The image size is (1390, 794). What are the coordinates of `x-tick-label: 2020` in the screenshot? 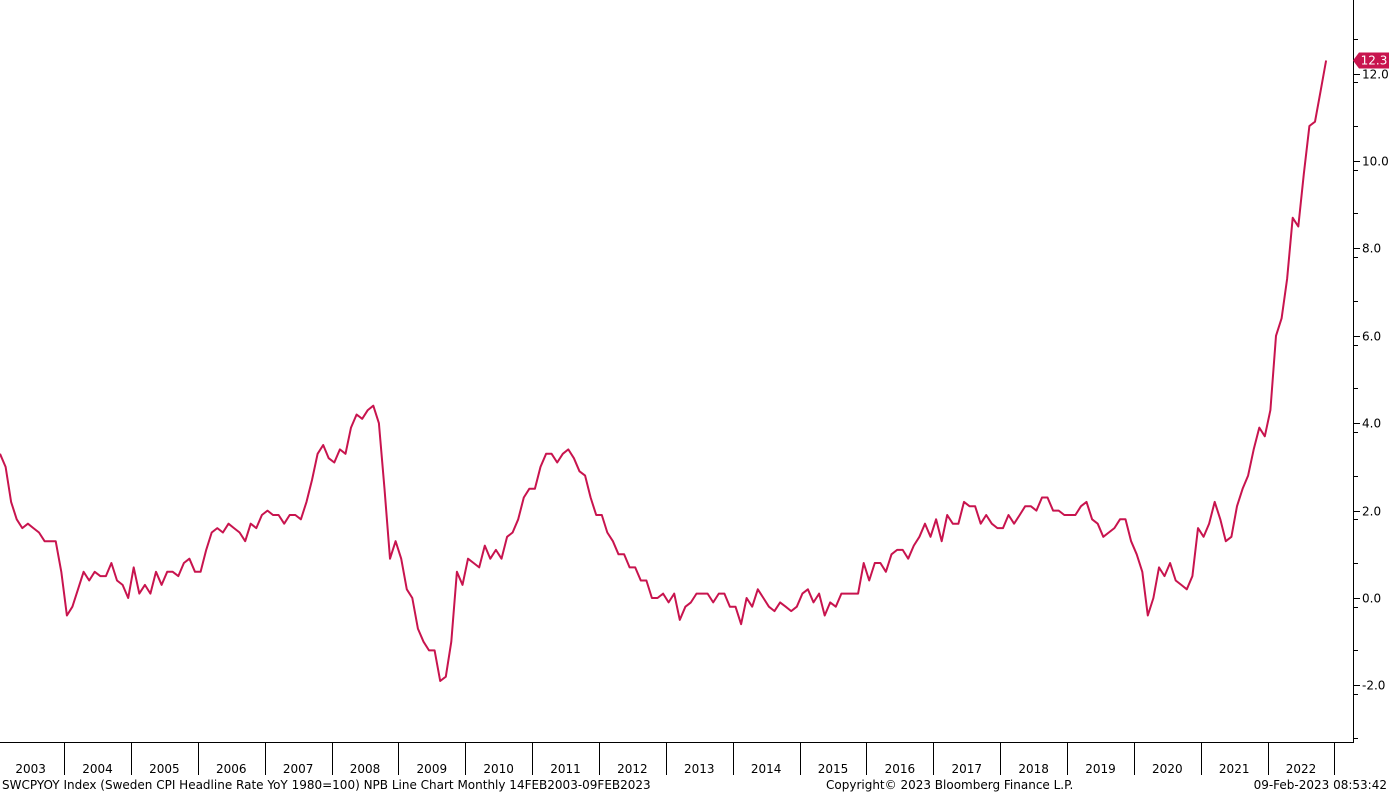 It's located at (1167, 769).